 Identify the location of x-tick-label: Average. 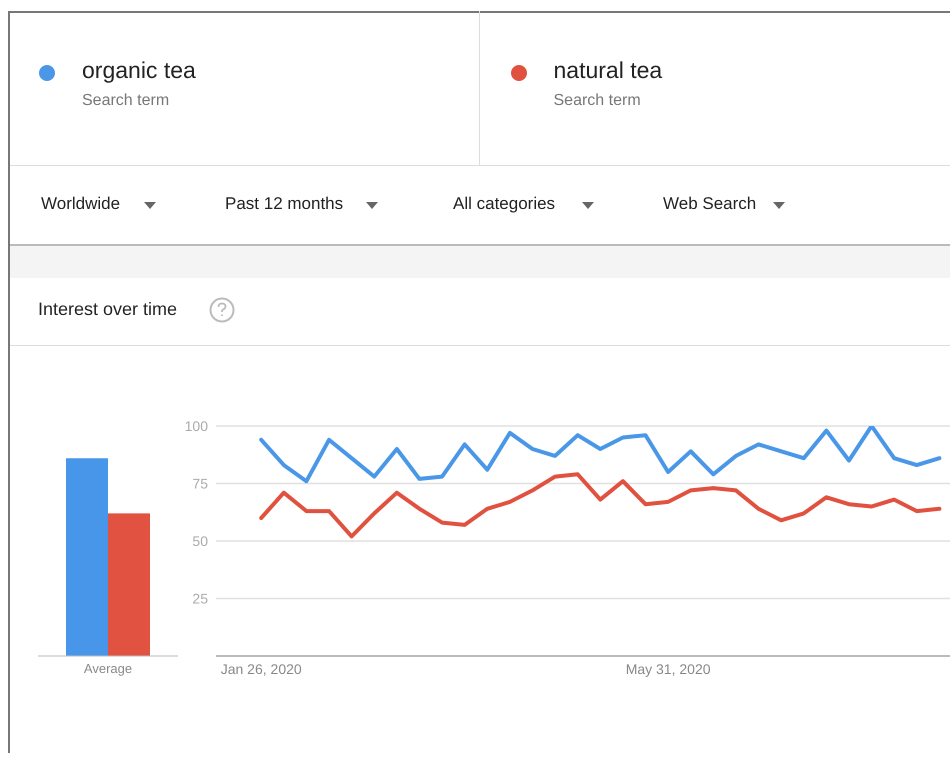
(108, 668).